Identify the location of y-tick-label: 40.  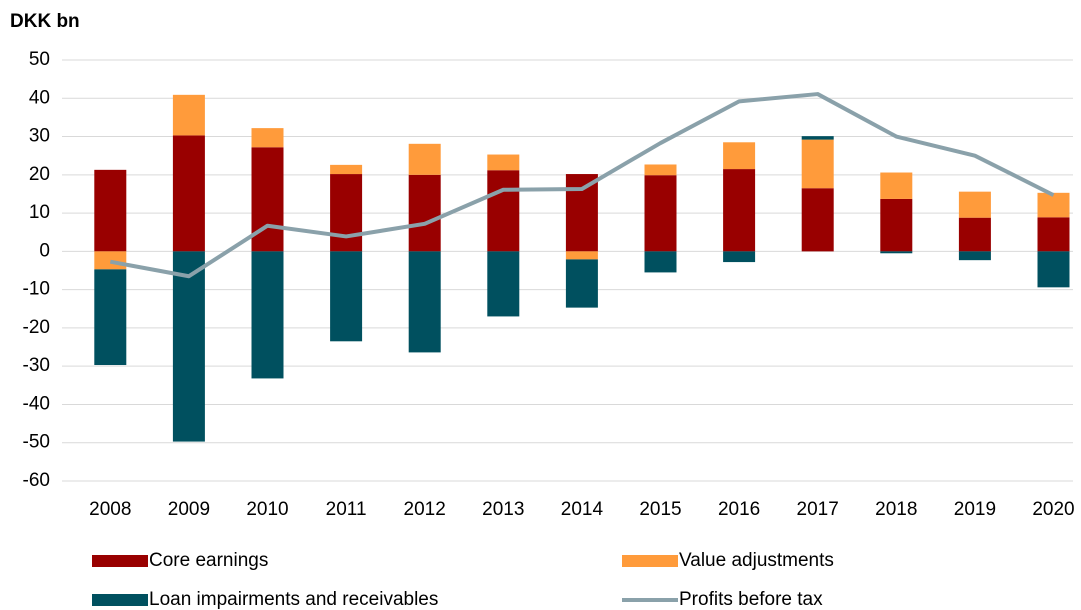
(39, 97).